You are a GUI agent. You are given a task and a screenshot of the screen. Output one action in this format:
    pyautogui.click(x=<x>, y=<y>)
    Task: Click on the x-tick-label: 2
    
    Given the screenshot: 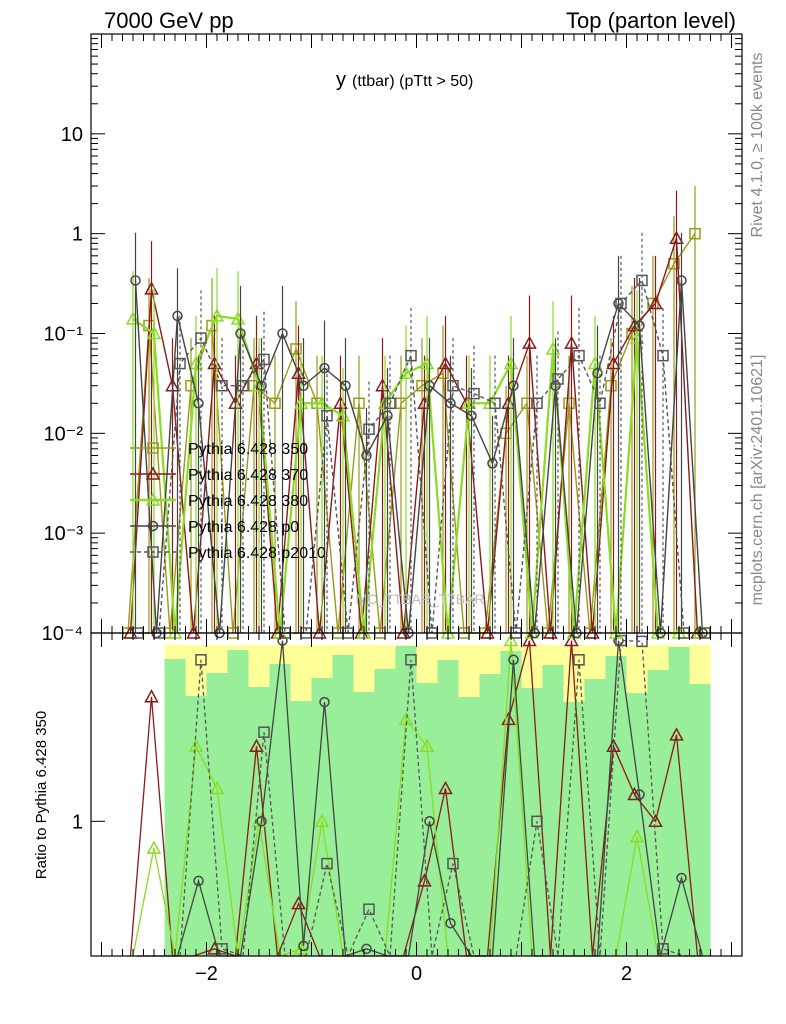 What is the action you would take?
    pyautogui.click(x=626, y=974)
    